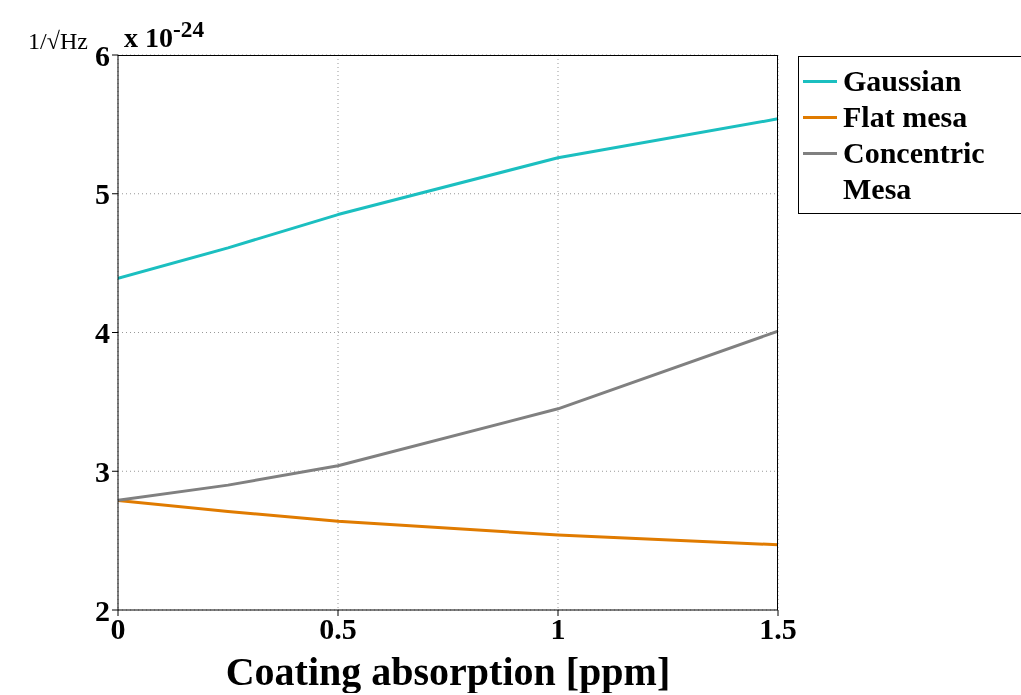  What do you see at coordinates (102, 610) in the screenshot?
I see `y-tick-label: 2` at bounding box center [102, 610].